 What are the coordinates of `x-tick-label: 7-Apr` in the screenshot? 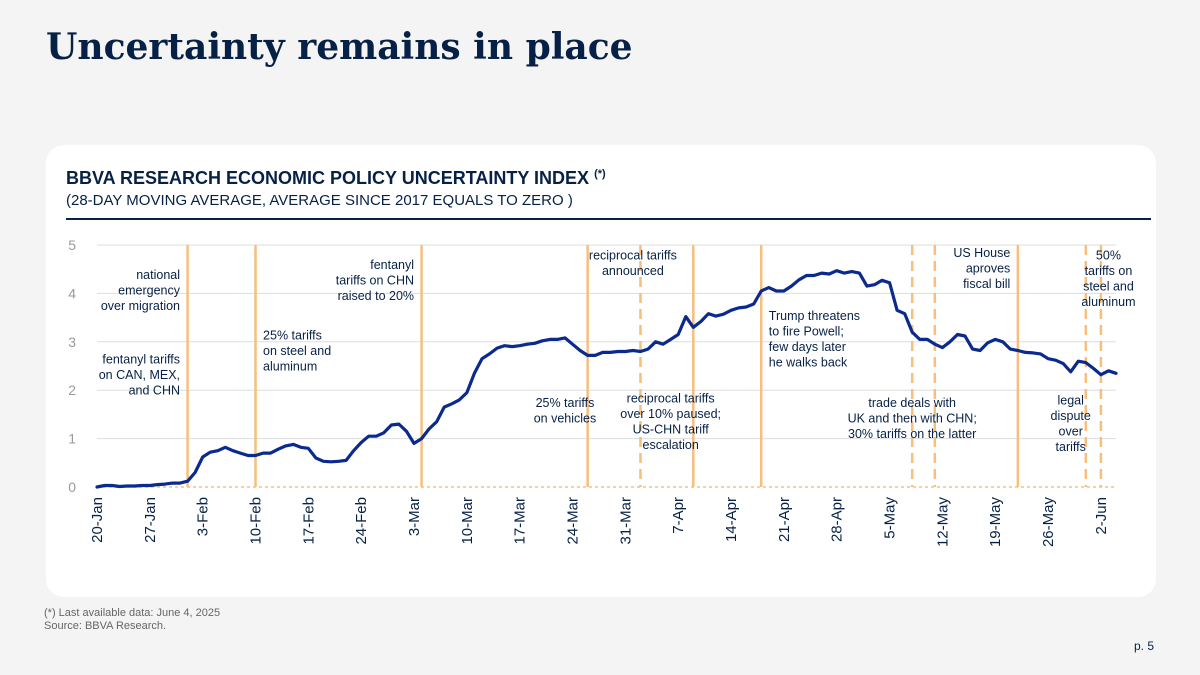 It's located at (678, 515).